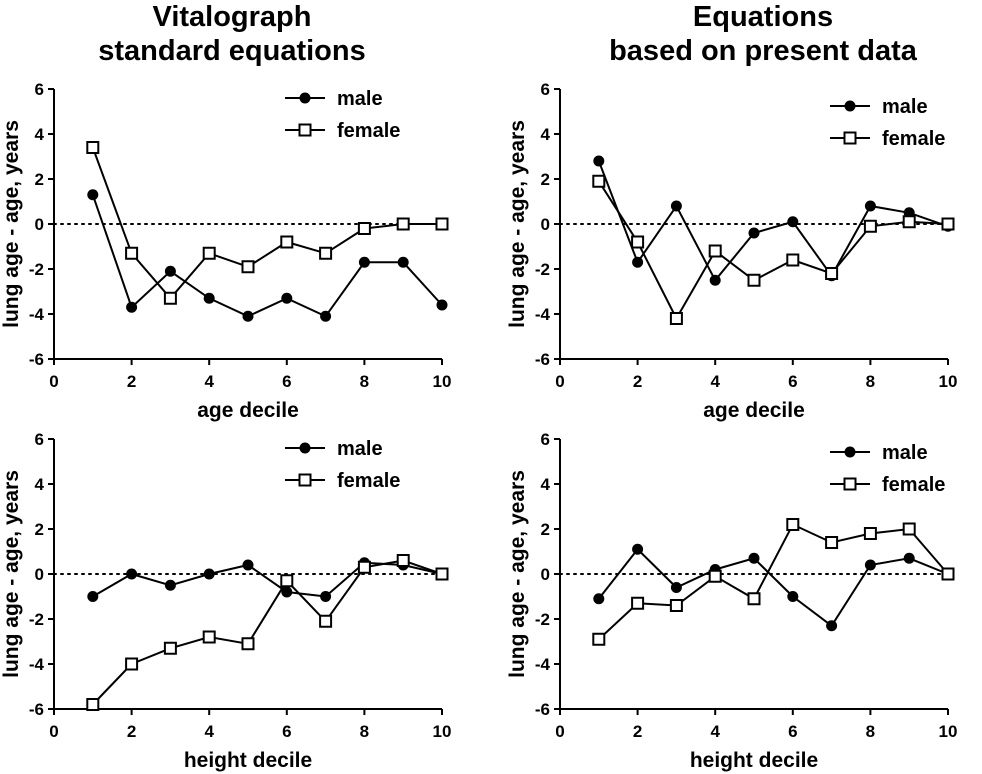  I want to click on y-tick-label: 6, so click(39, 89).